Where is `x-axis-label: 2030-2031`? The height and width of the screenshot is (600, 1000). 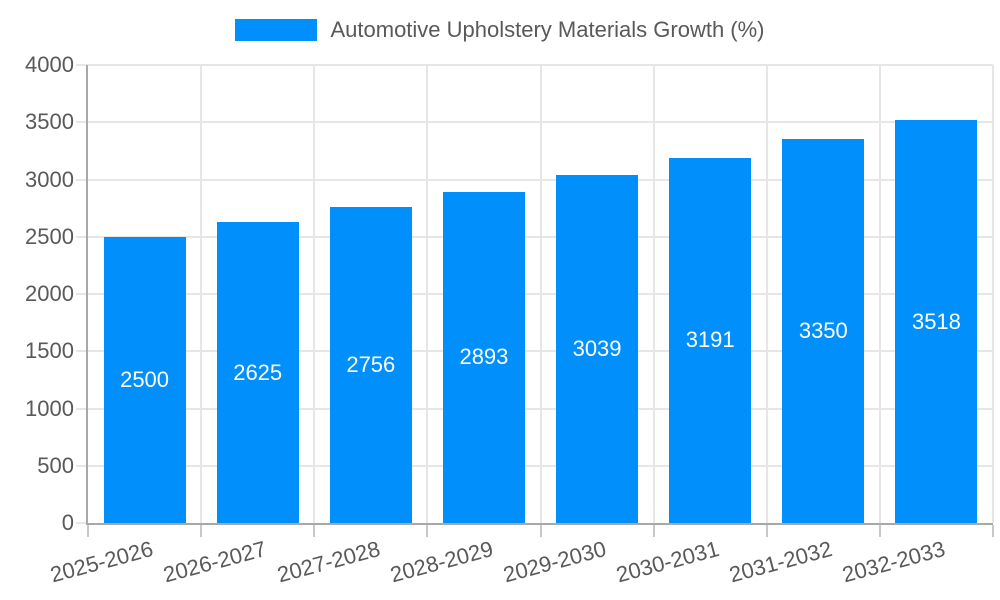
x-axis-label: 2030-2031 is located at coordinates (667, 562).